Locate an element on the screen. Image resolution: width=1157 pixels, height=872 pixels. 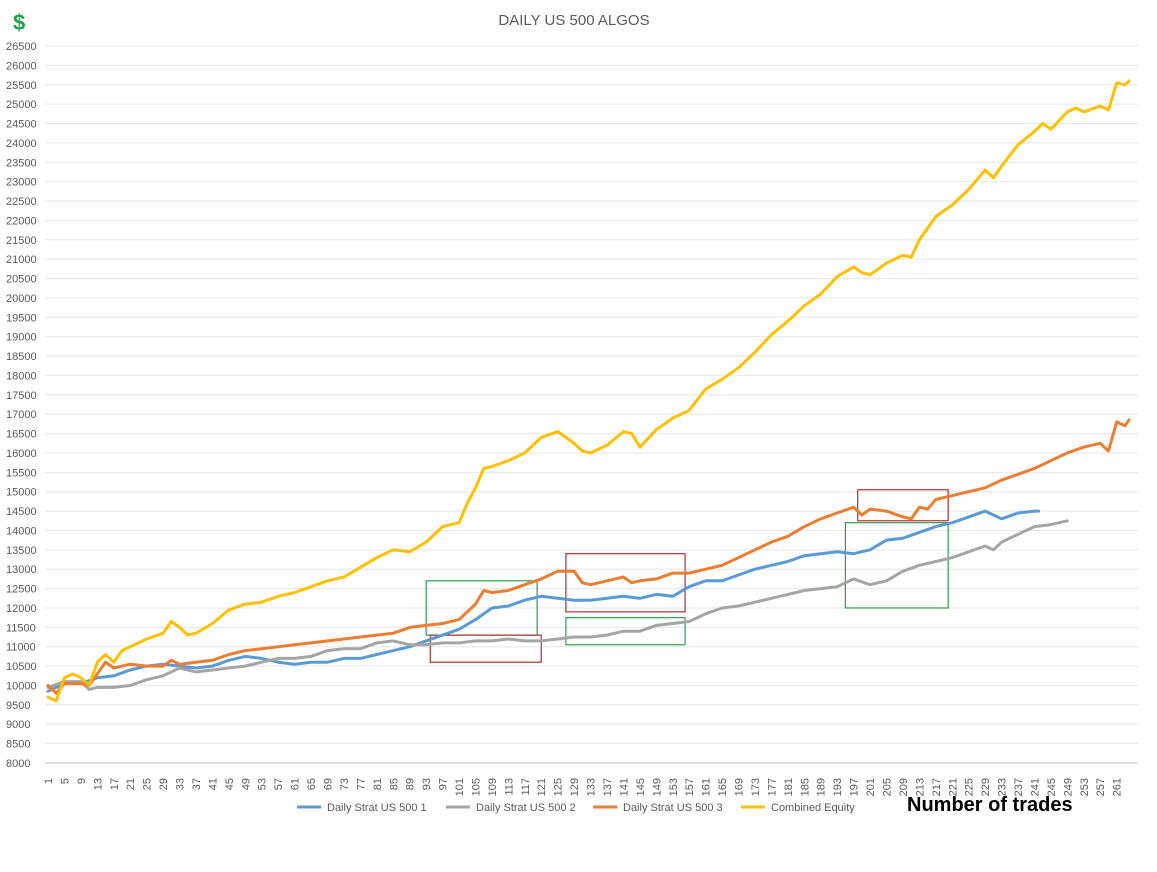
dollar-icon: $ is located at coordinates (19, 22).